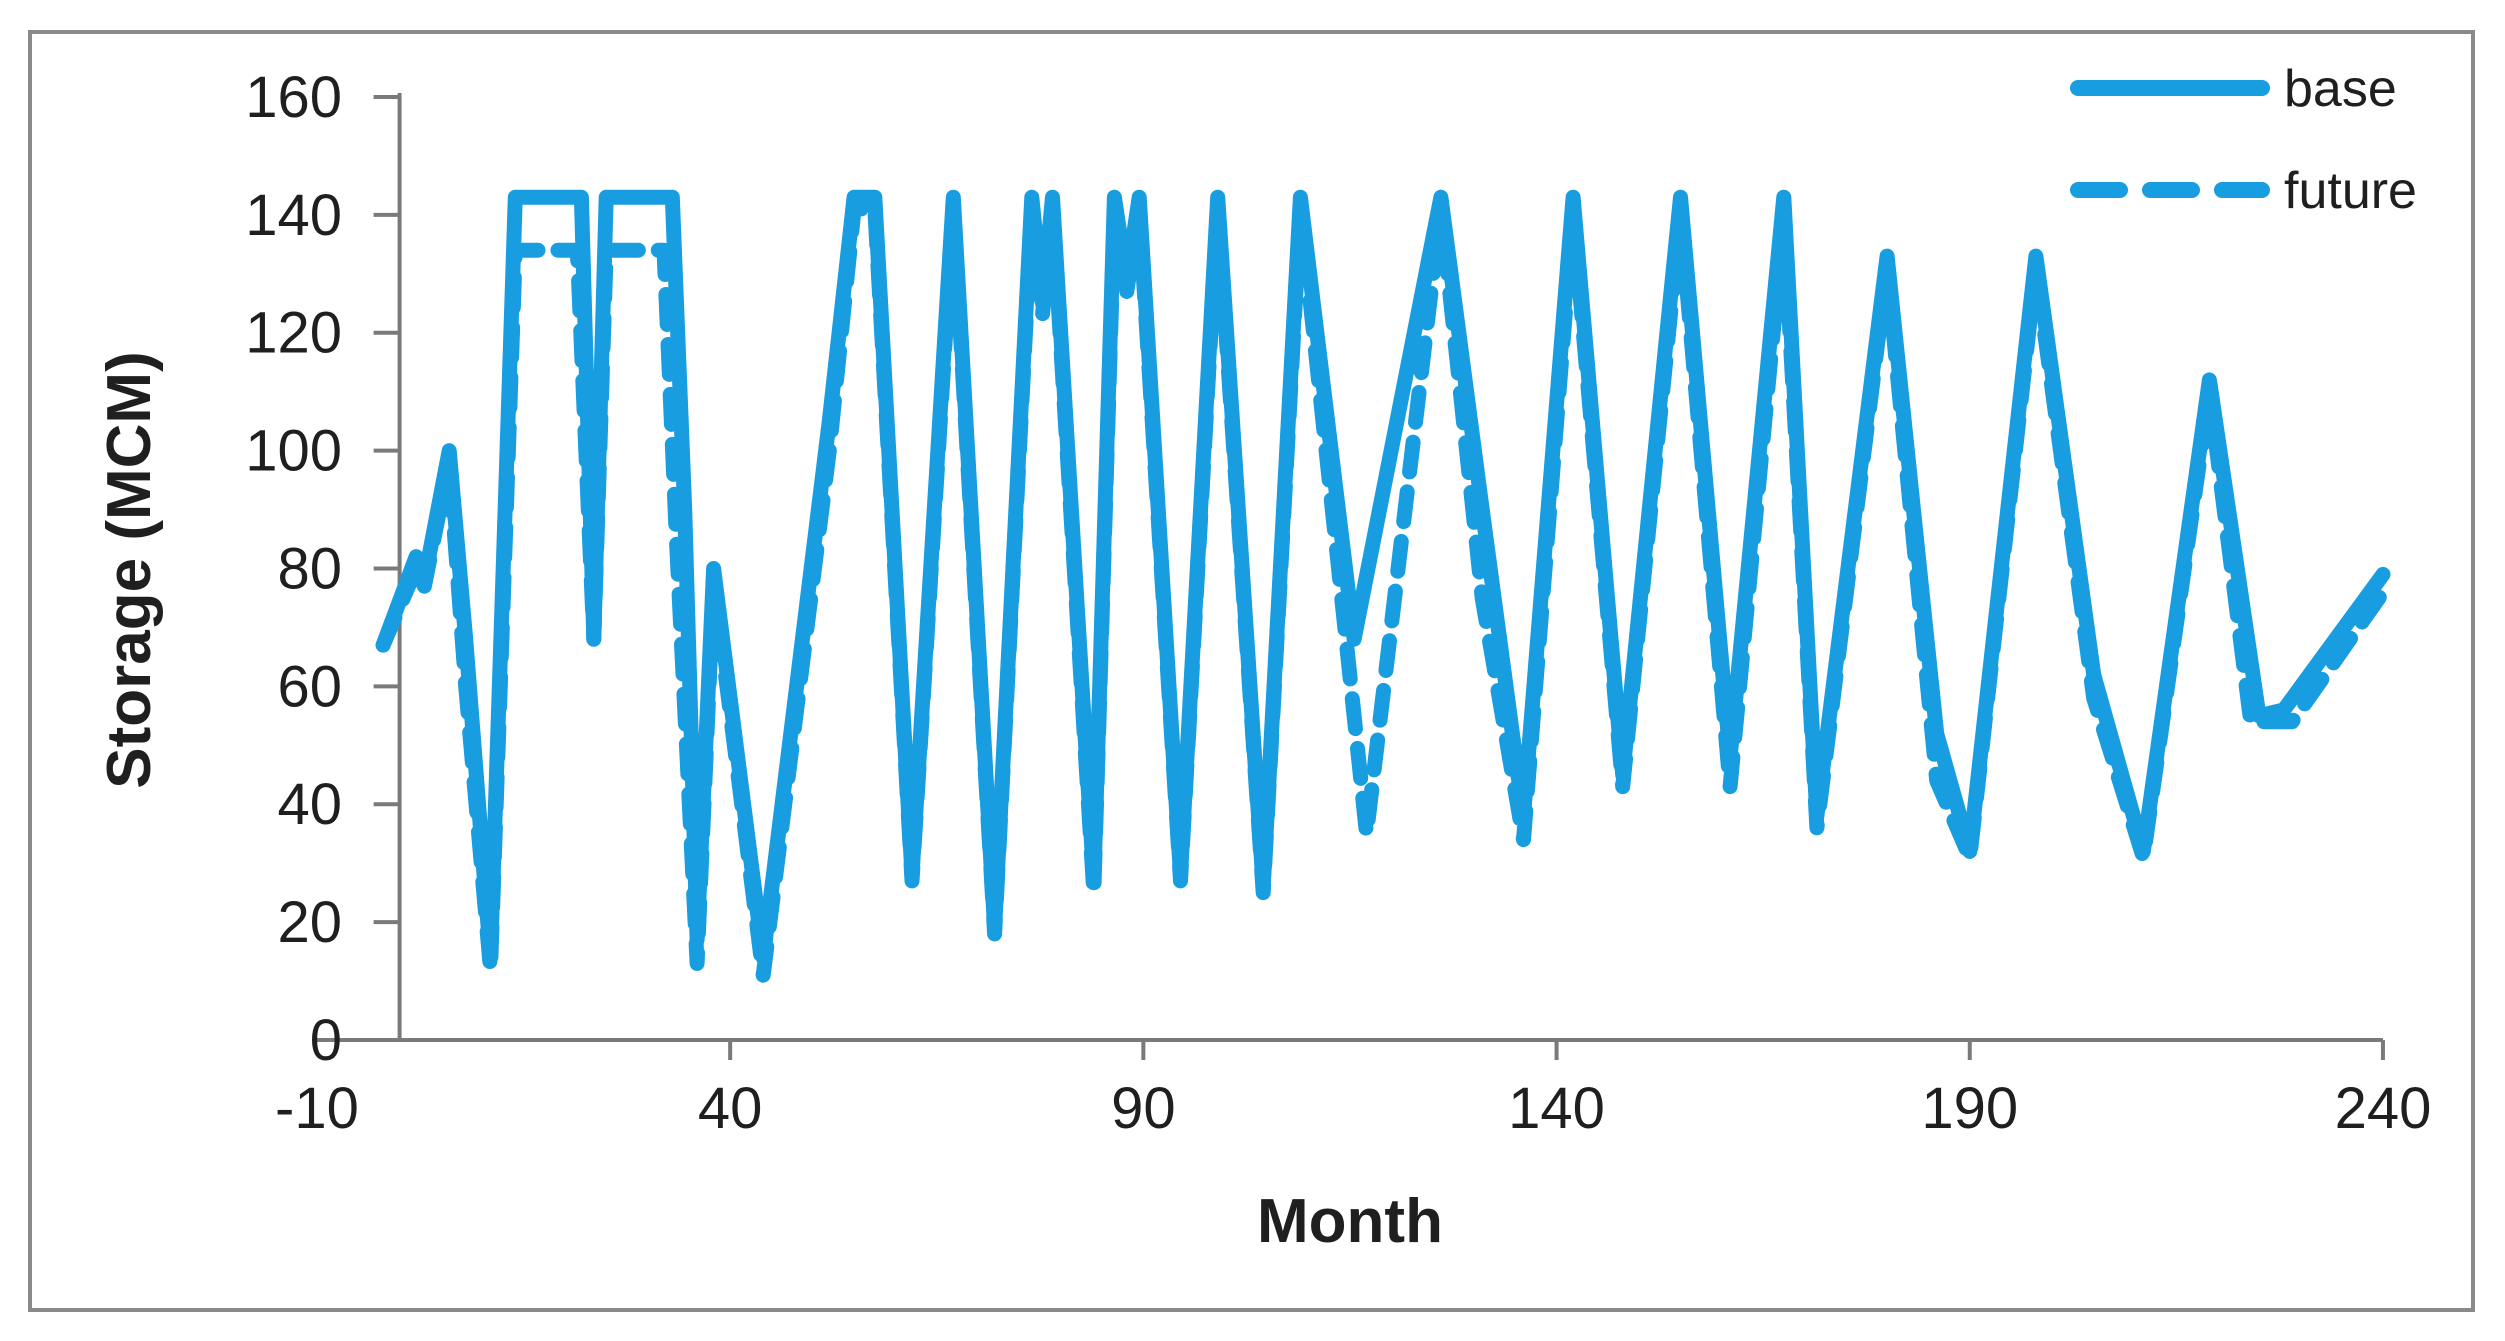 This screenshot has width=2505, height=1341. Describe the element at coordinates (2243, 140) in the screenshot. I see `legend: base future` at that location.